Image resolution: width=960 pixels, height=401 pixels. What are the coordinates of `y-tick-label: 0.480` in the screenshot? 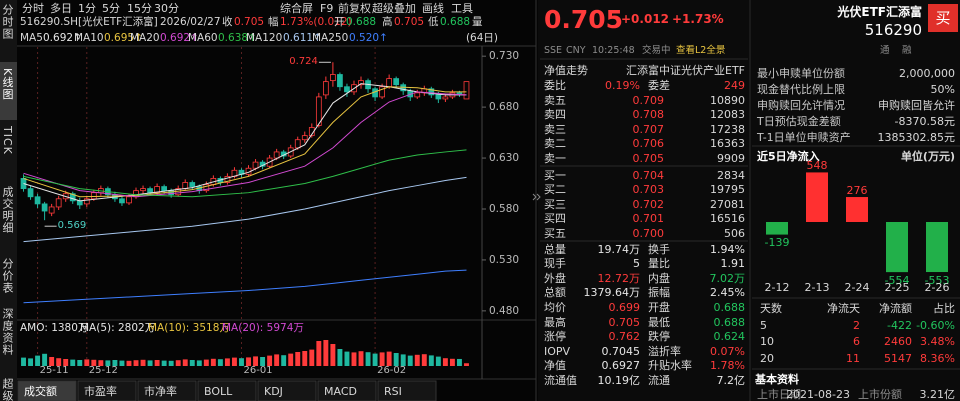 It's located at (504, 310).